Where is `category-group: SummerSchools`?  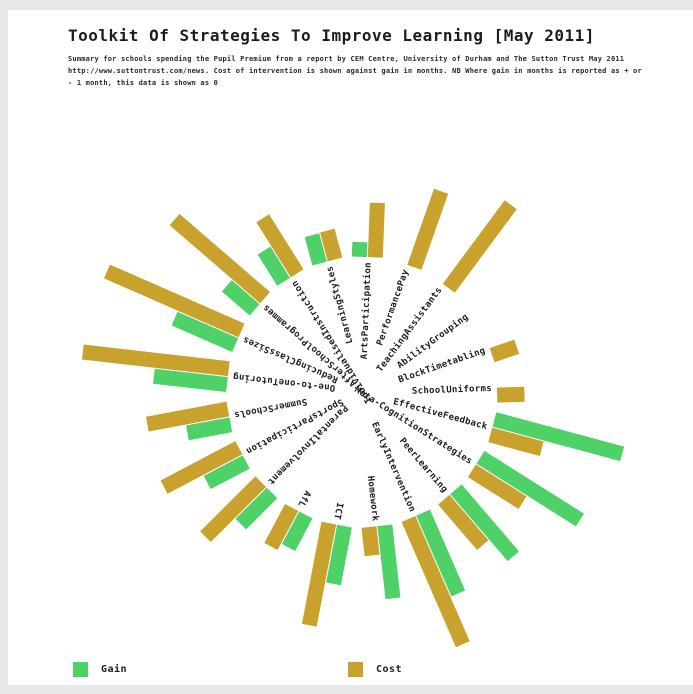 category-group: SummerSchools is located at coordinates (226, 418).